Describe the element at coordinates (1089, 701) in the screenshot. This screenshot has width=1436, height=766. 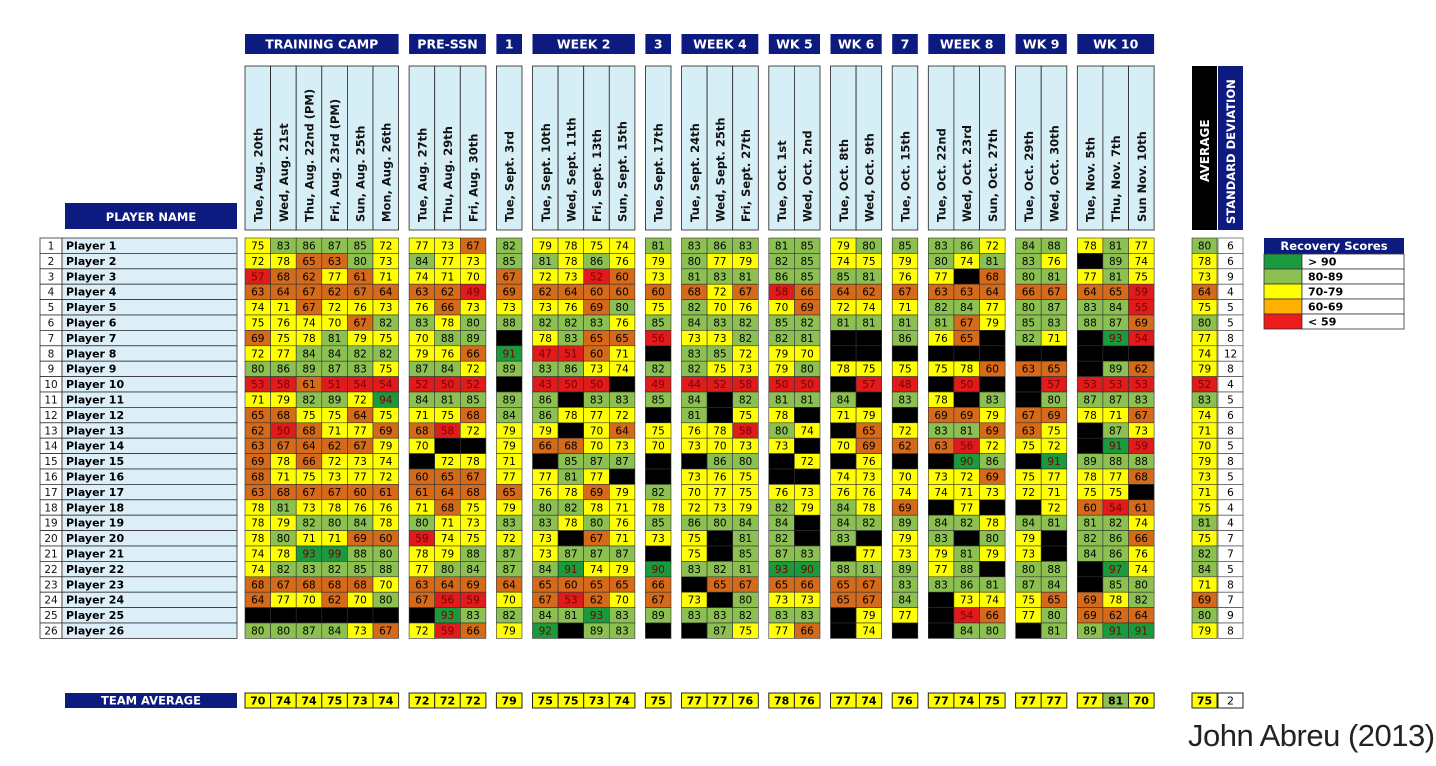
I see `team-average-value: 77` at that location.